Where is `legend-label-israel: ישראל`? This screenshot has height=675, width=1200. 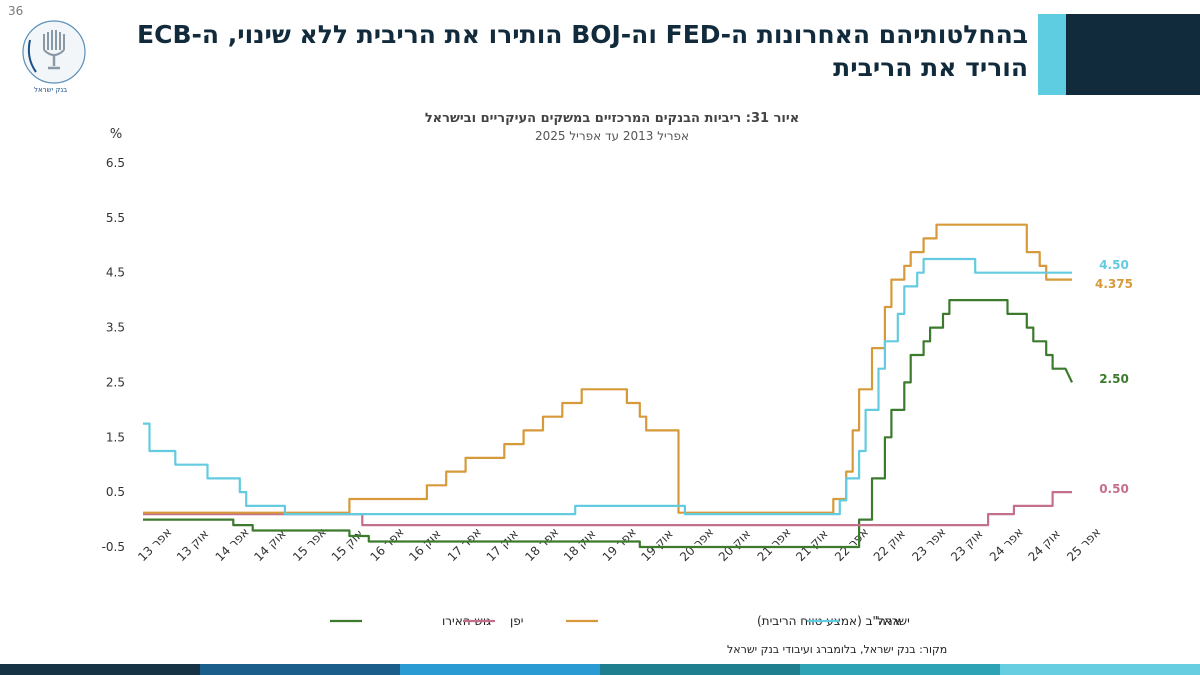 legend-label-israel: ישראל is located at coordinates (893, 621).